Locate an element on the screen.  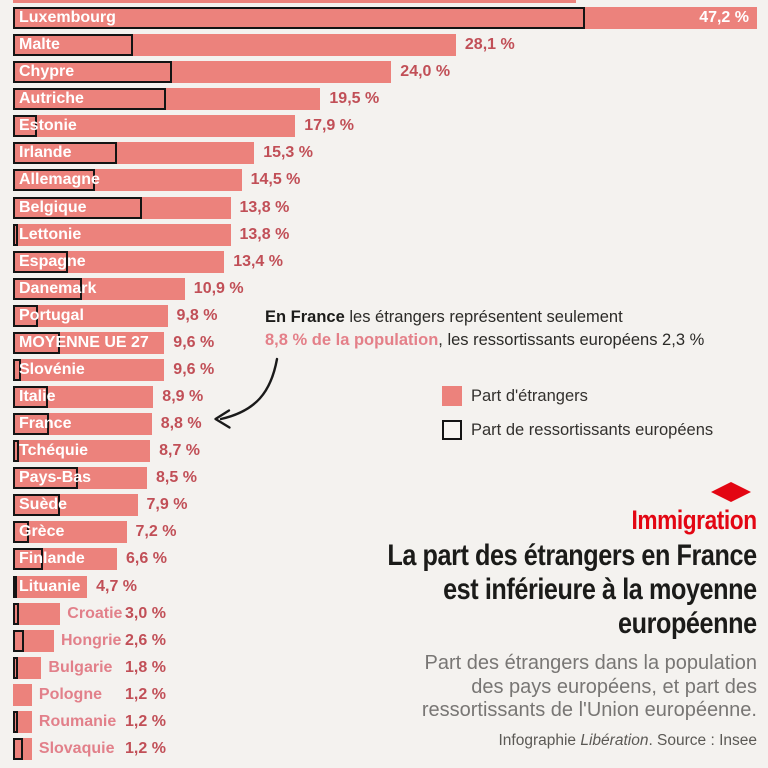
title-line: est inférieure à la moyenne is located at coordinates (600, 589).